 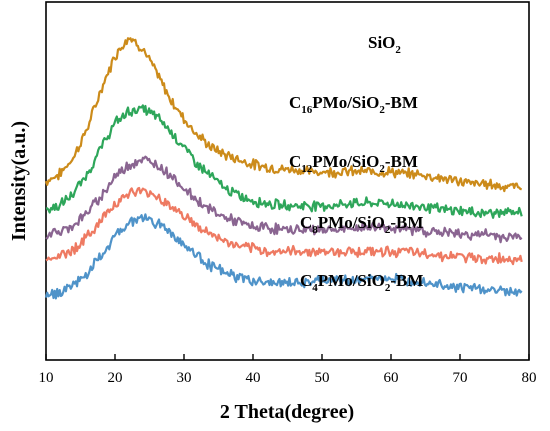 What do you see at coordinates (353, 104) in the screenshot?
I see `series-label-1: C16PMo/SiO2-BM` at bounding box center [353, 104].